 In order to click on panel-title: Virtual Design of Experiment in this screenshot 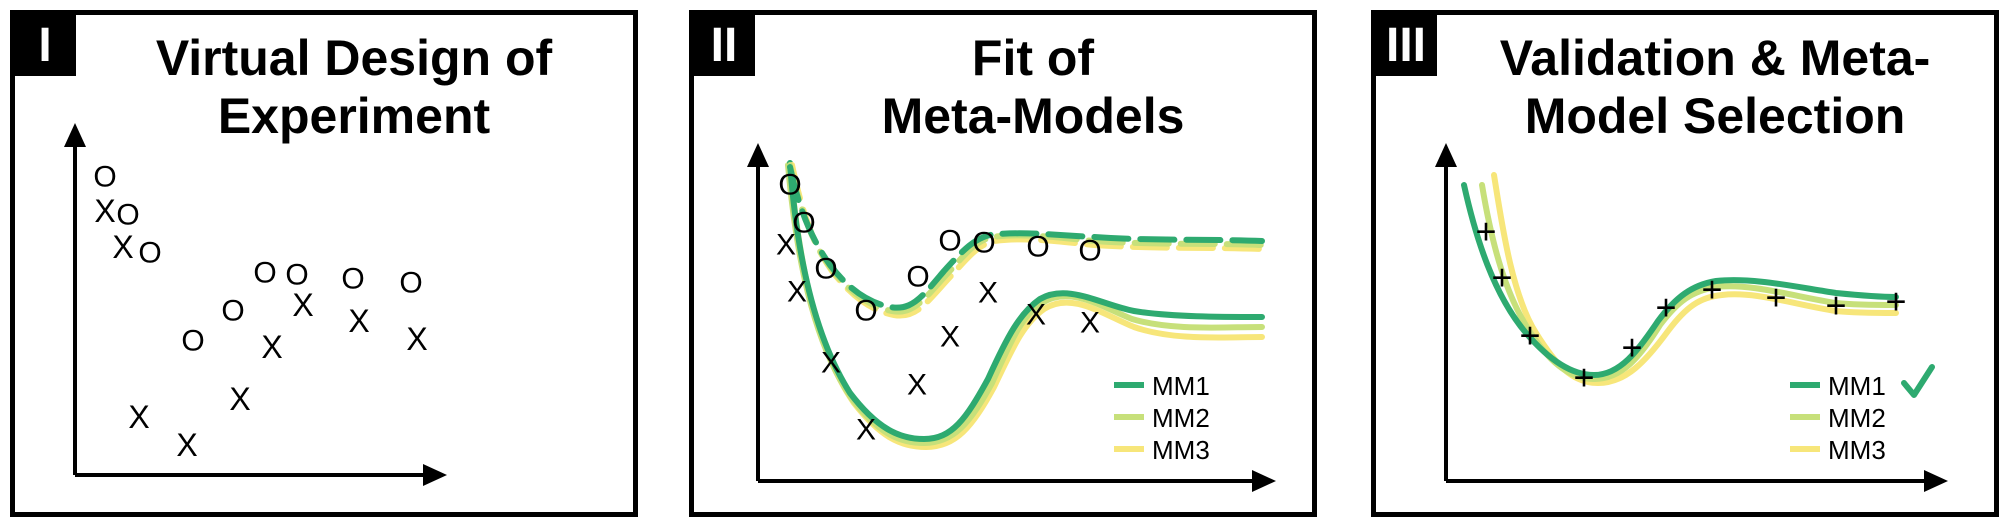, I will do `click(354, 87)`.